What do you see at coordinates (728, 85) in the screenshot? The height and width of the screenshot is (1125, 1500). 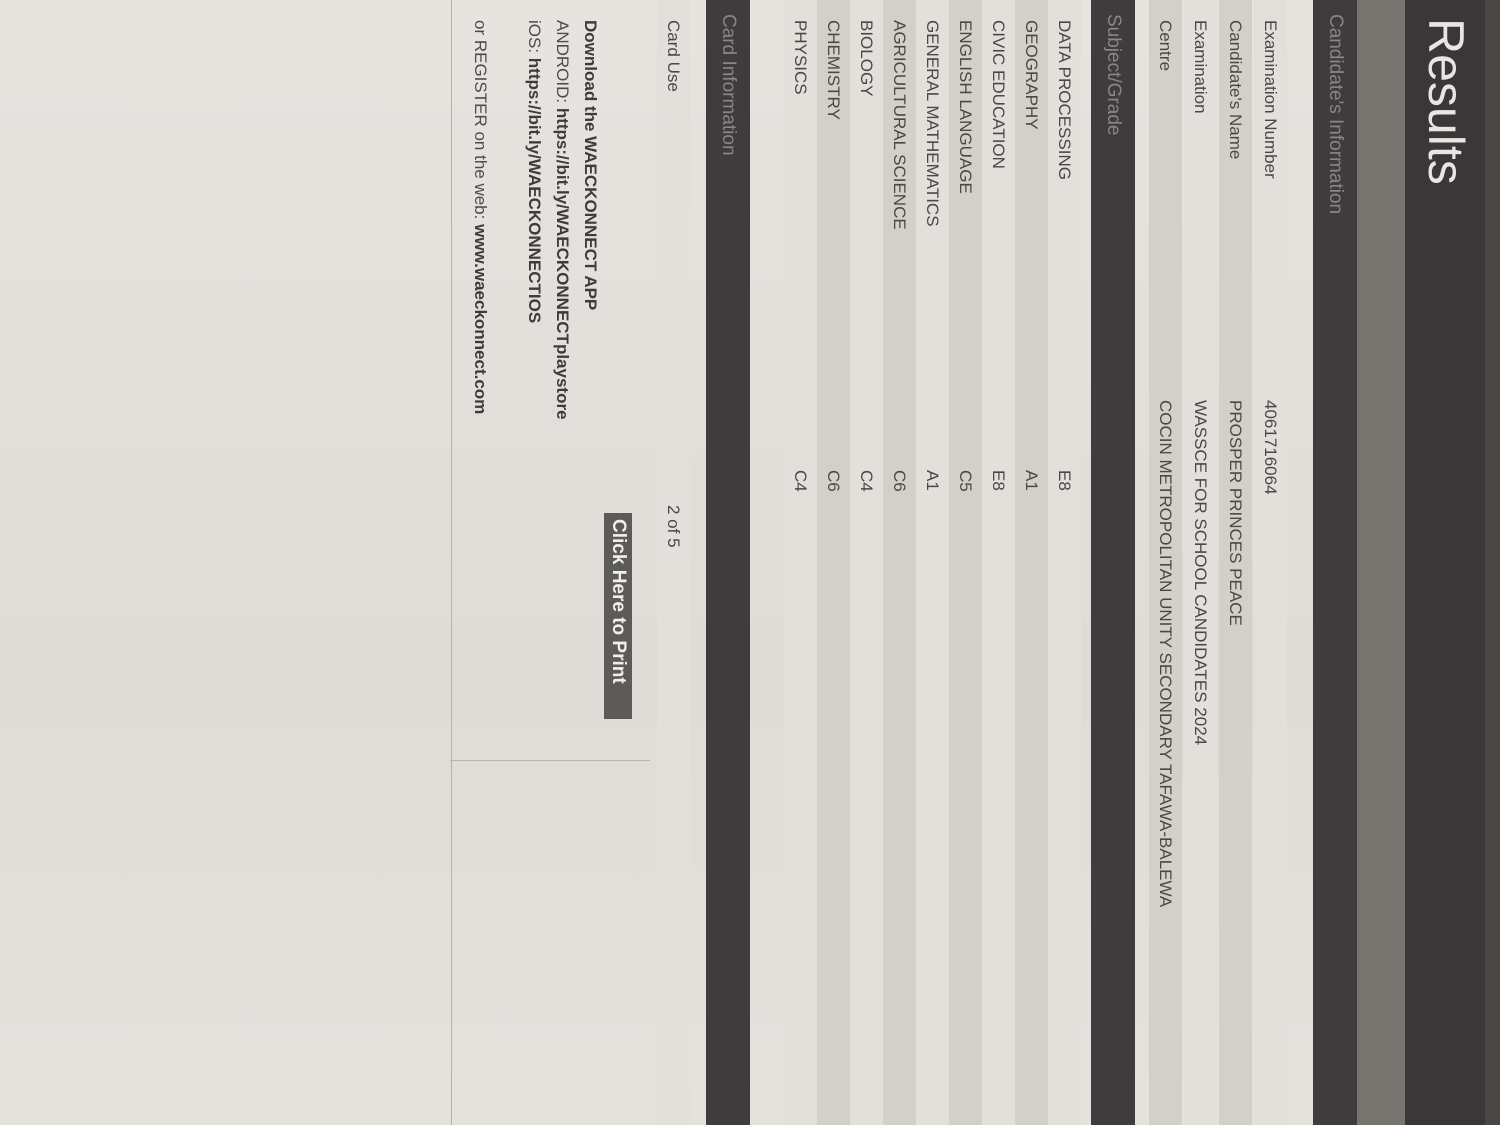 I see `section-title: Card Information` at bounding box center [728, 85].